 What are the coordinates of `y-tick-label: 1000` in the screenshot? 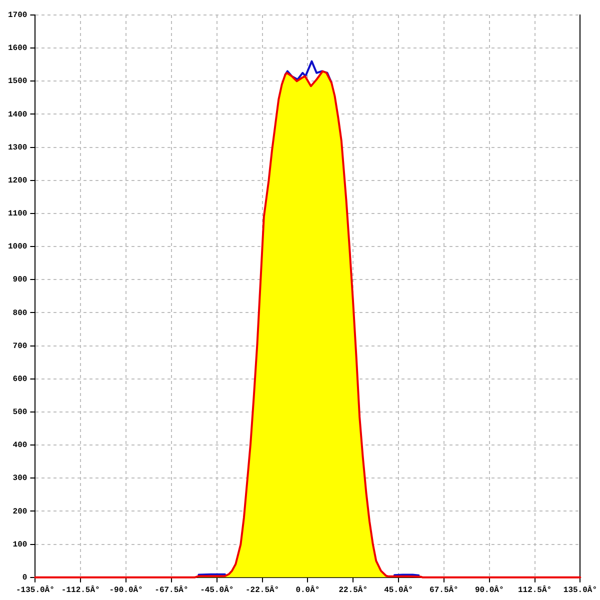 It's located at (18, 247).